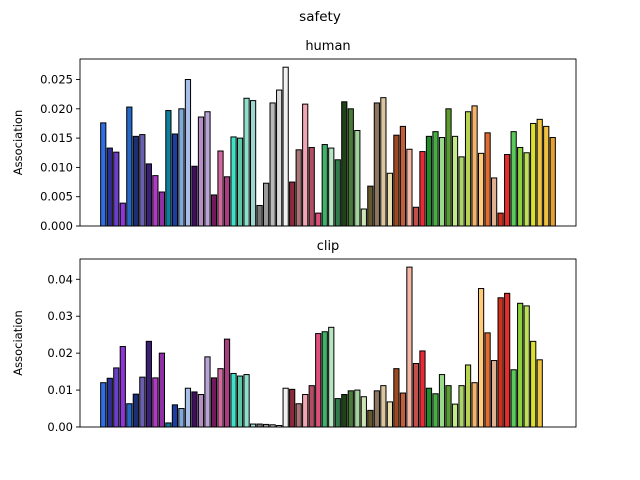  What do you see at coordinates (60, 353) in the screenshot?
I see `y-tick-label: 0.02` at bounding box center [60, 353].